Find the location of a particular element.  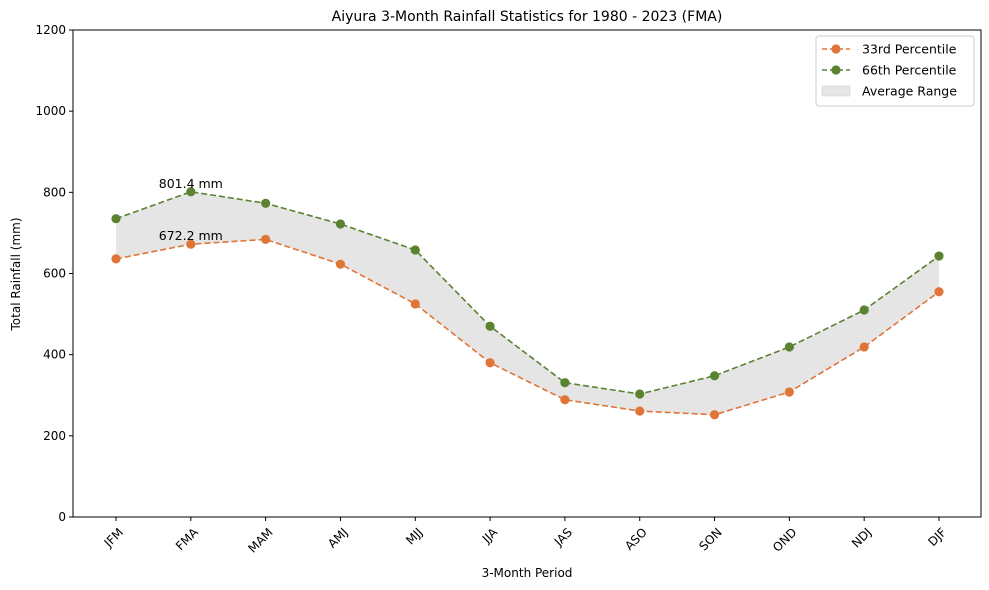

legend-marker-66th is located at coordinates (836, 70).